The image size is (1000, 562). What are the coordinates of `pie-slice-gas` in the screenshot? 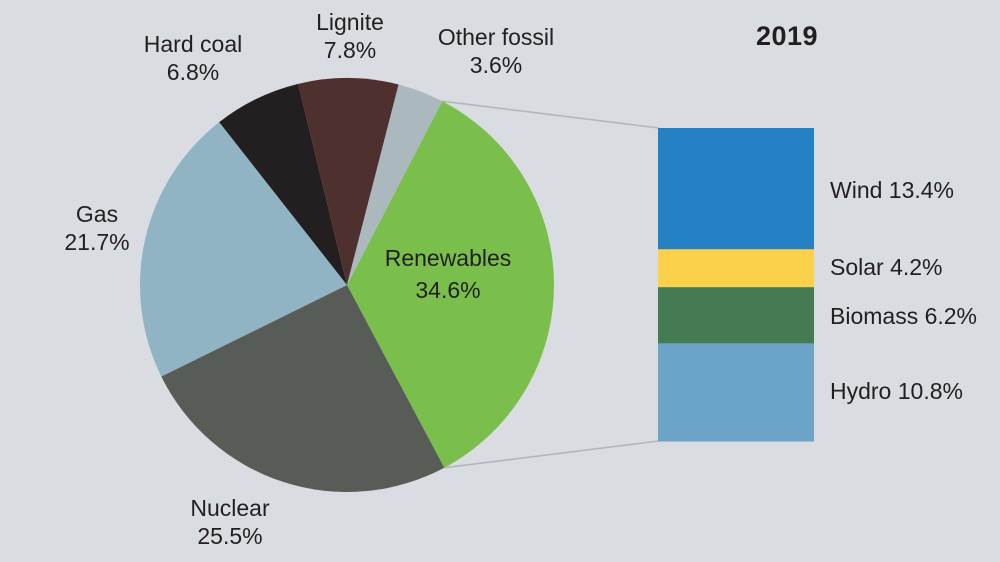 It's located at (243, 249).